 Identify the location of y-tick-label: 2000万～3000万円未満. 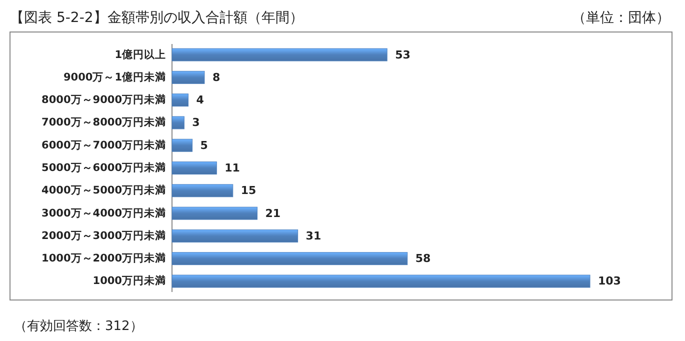
(104, 235).